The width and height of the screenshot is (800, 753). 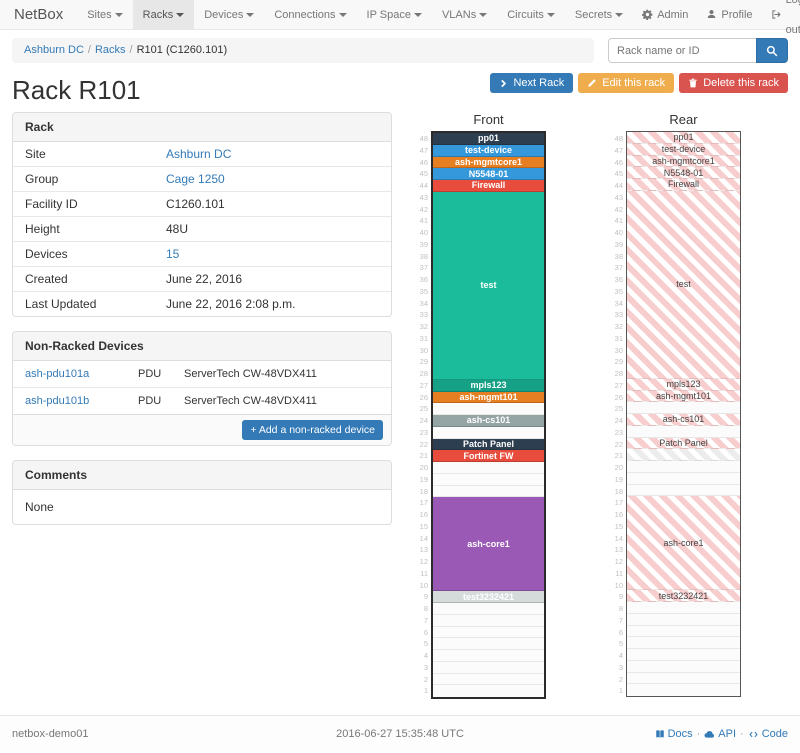 I want to click on delete-rack-label: Delete this rack, so click(x=741, y=83).